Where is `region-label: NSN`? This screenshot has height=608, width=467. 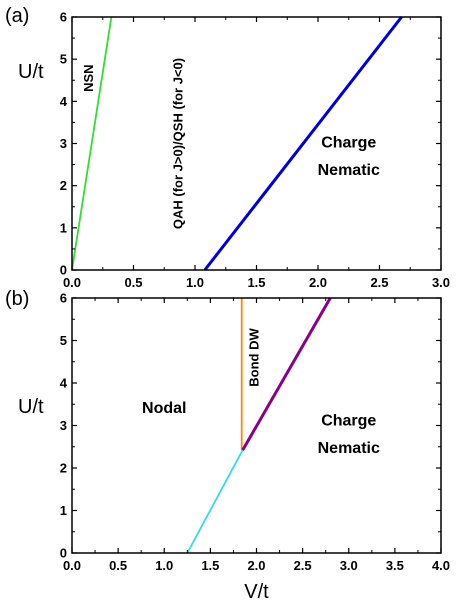
region-label: NSN is located at coordinates (88, 77).